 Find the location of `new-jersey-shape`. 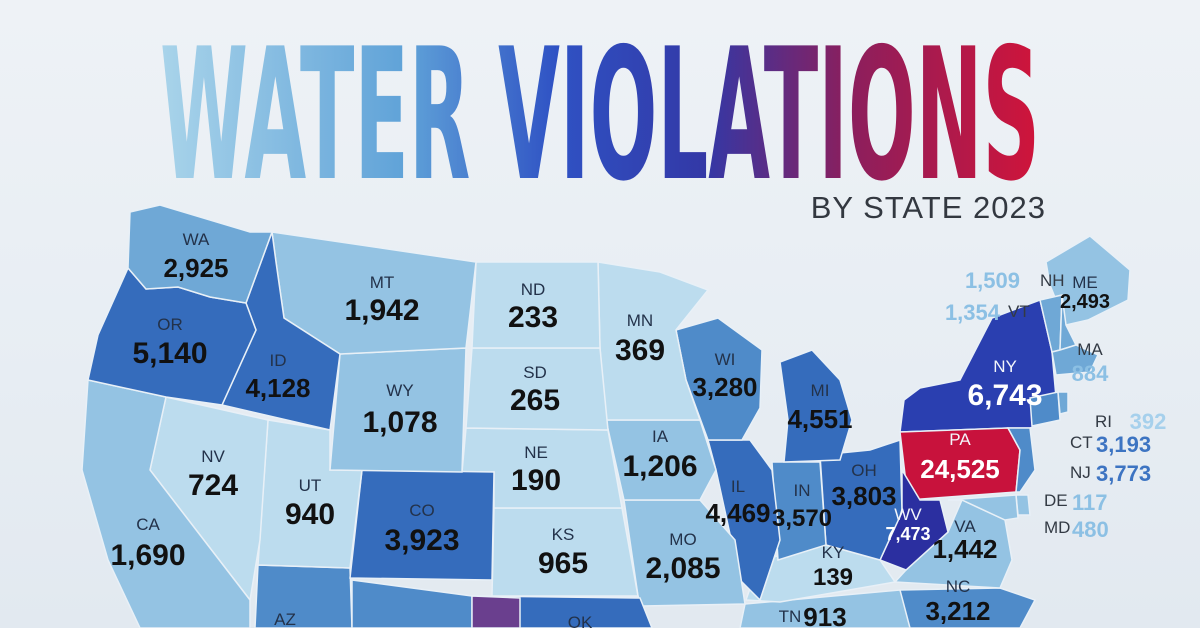

new-jersey-shape is located at coordinates (1021, 460).